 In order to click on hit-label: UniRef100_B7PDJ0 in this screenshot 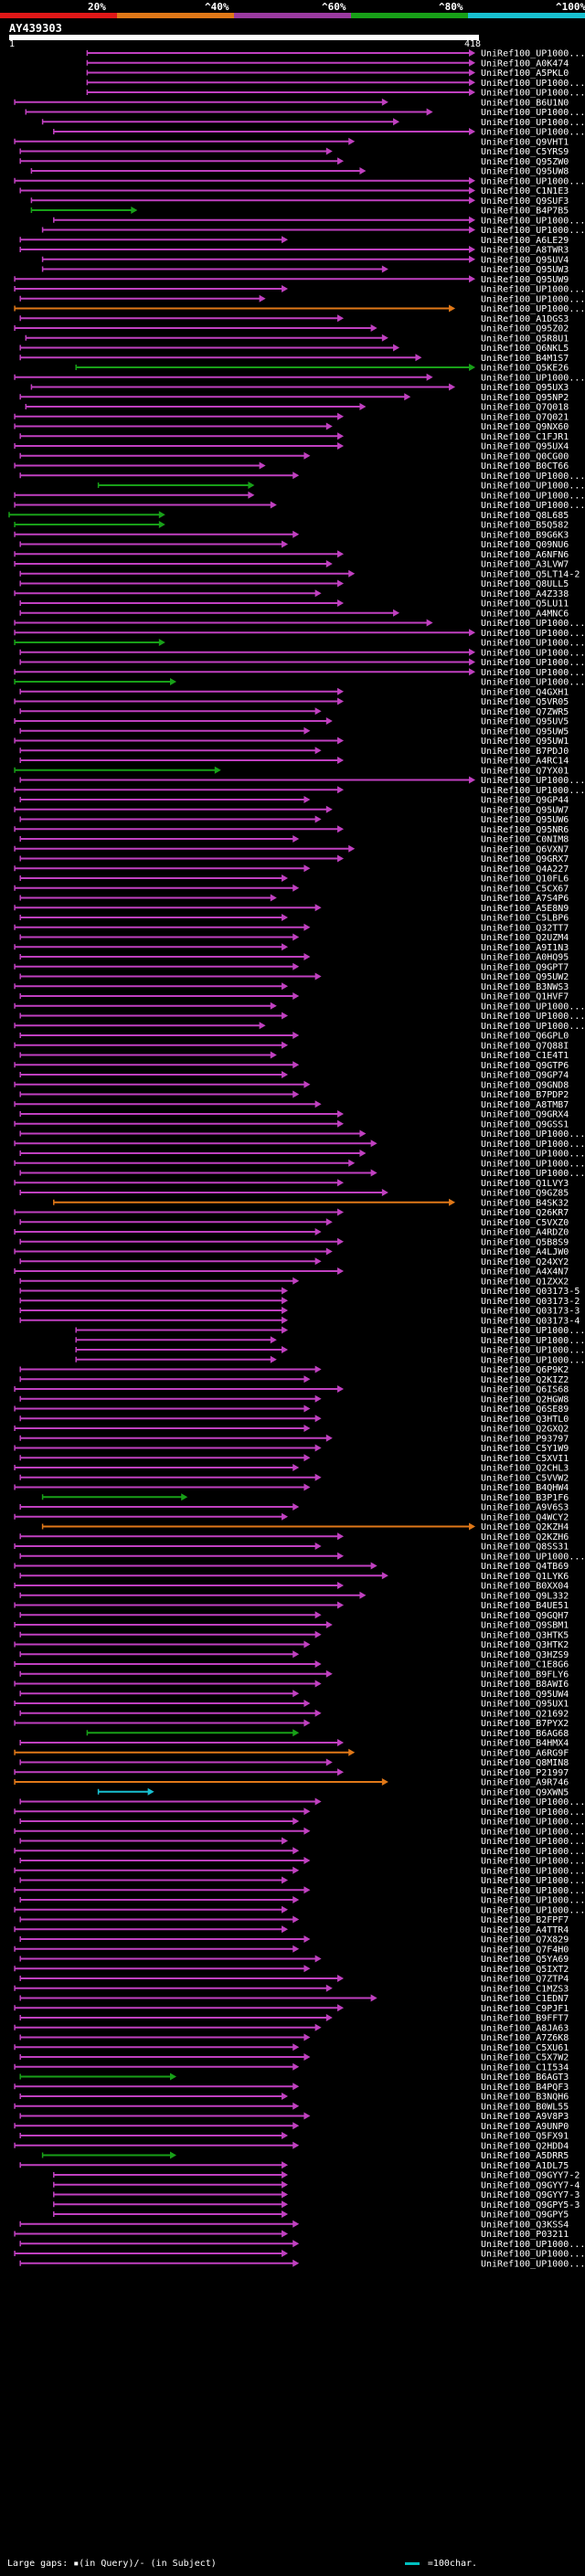, I will do `click(525, 752)`.